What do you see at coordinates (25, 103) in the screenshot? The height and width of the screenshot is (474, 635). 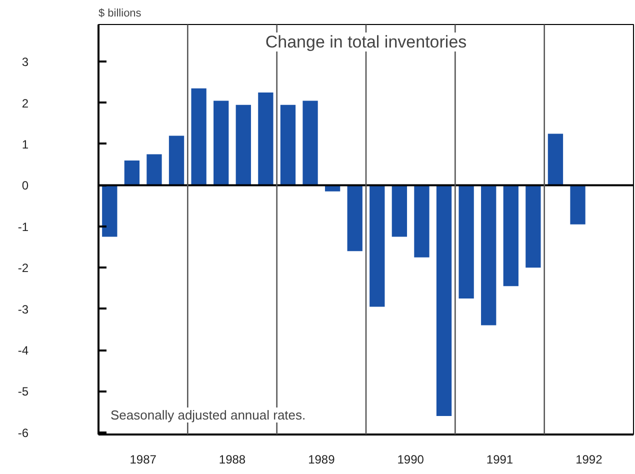 I see `y-tick-label: 2` at bounding box center [25, 103].